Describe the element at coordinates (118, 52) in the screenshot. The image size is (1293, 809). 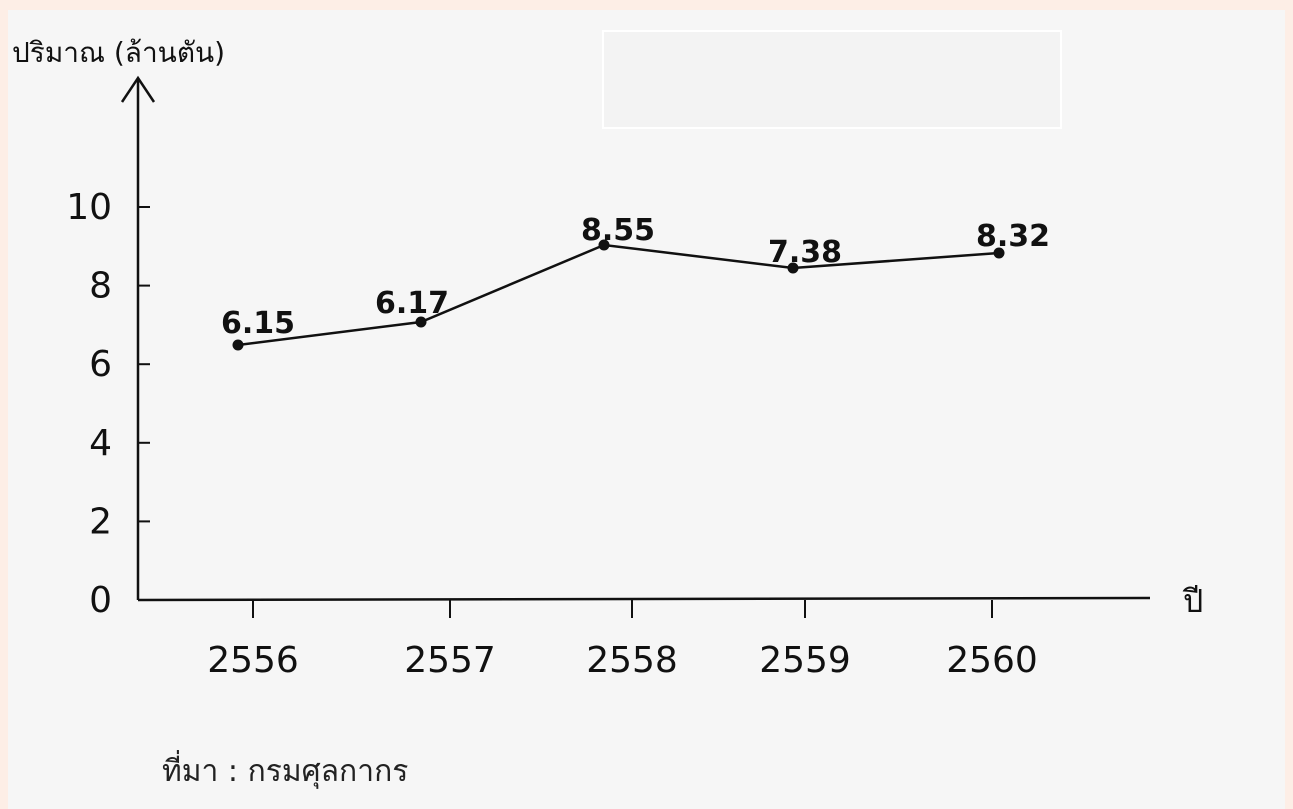
I see `y-axis-title: ปริมาณ (ล้านตัน)` at that location.